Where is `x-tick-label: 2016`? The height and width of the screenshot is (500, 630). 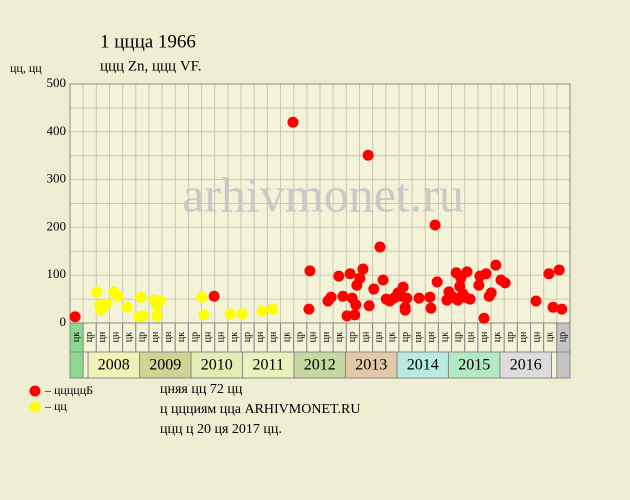 x-tick-label: 2016 is located at coordinates (526, 365).